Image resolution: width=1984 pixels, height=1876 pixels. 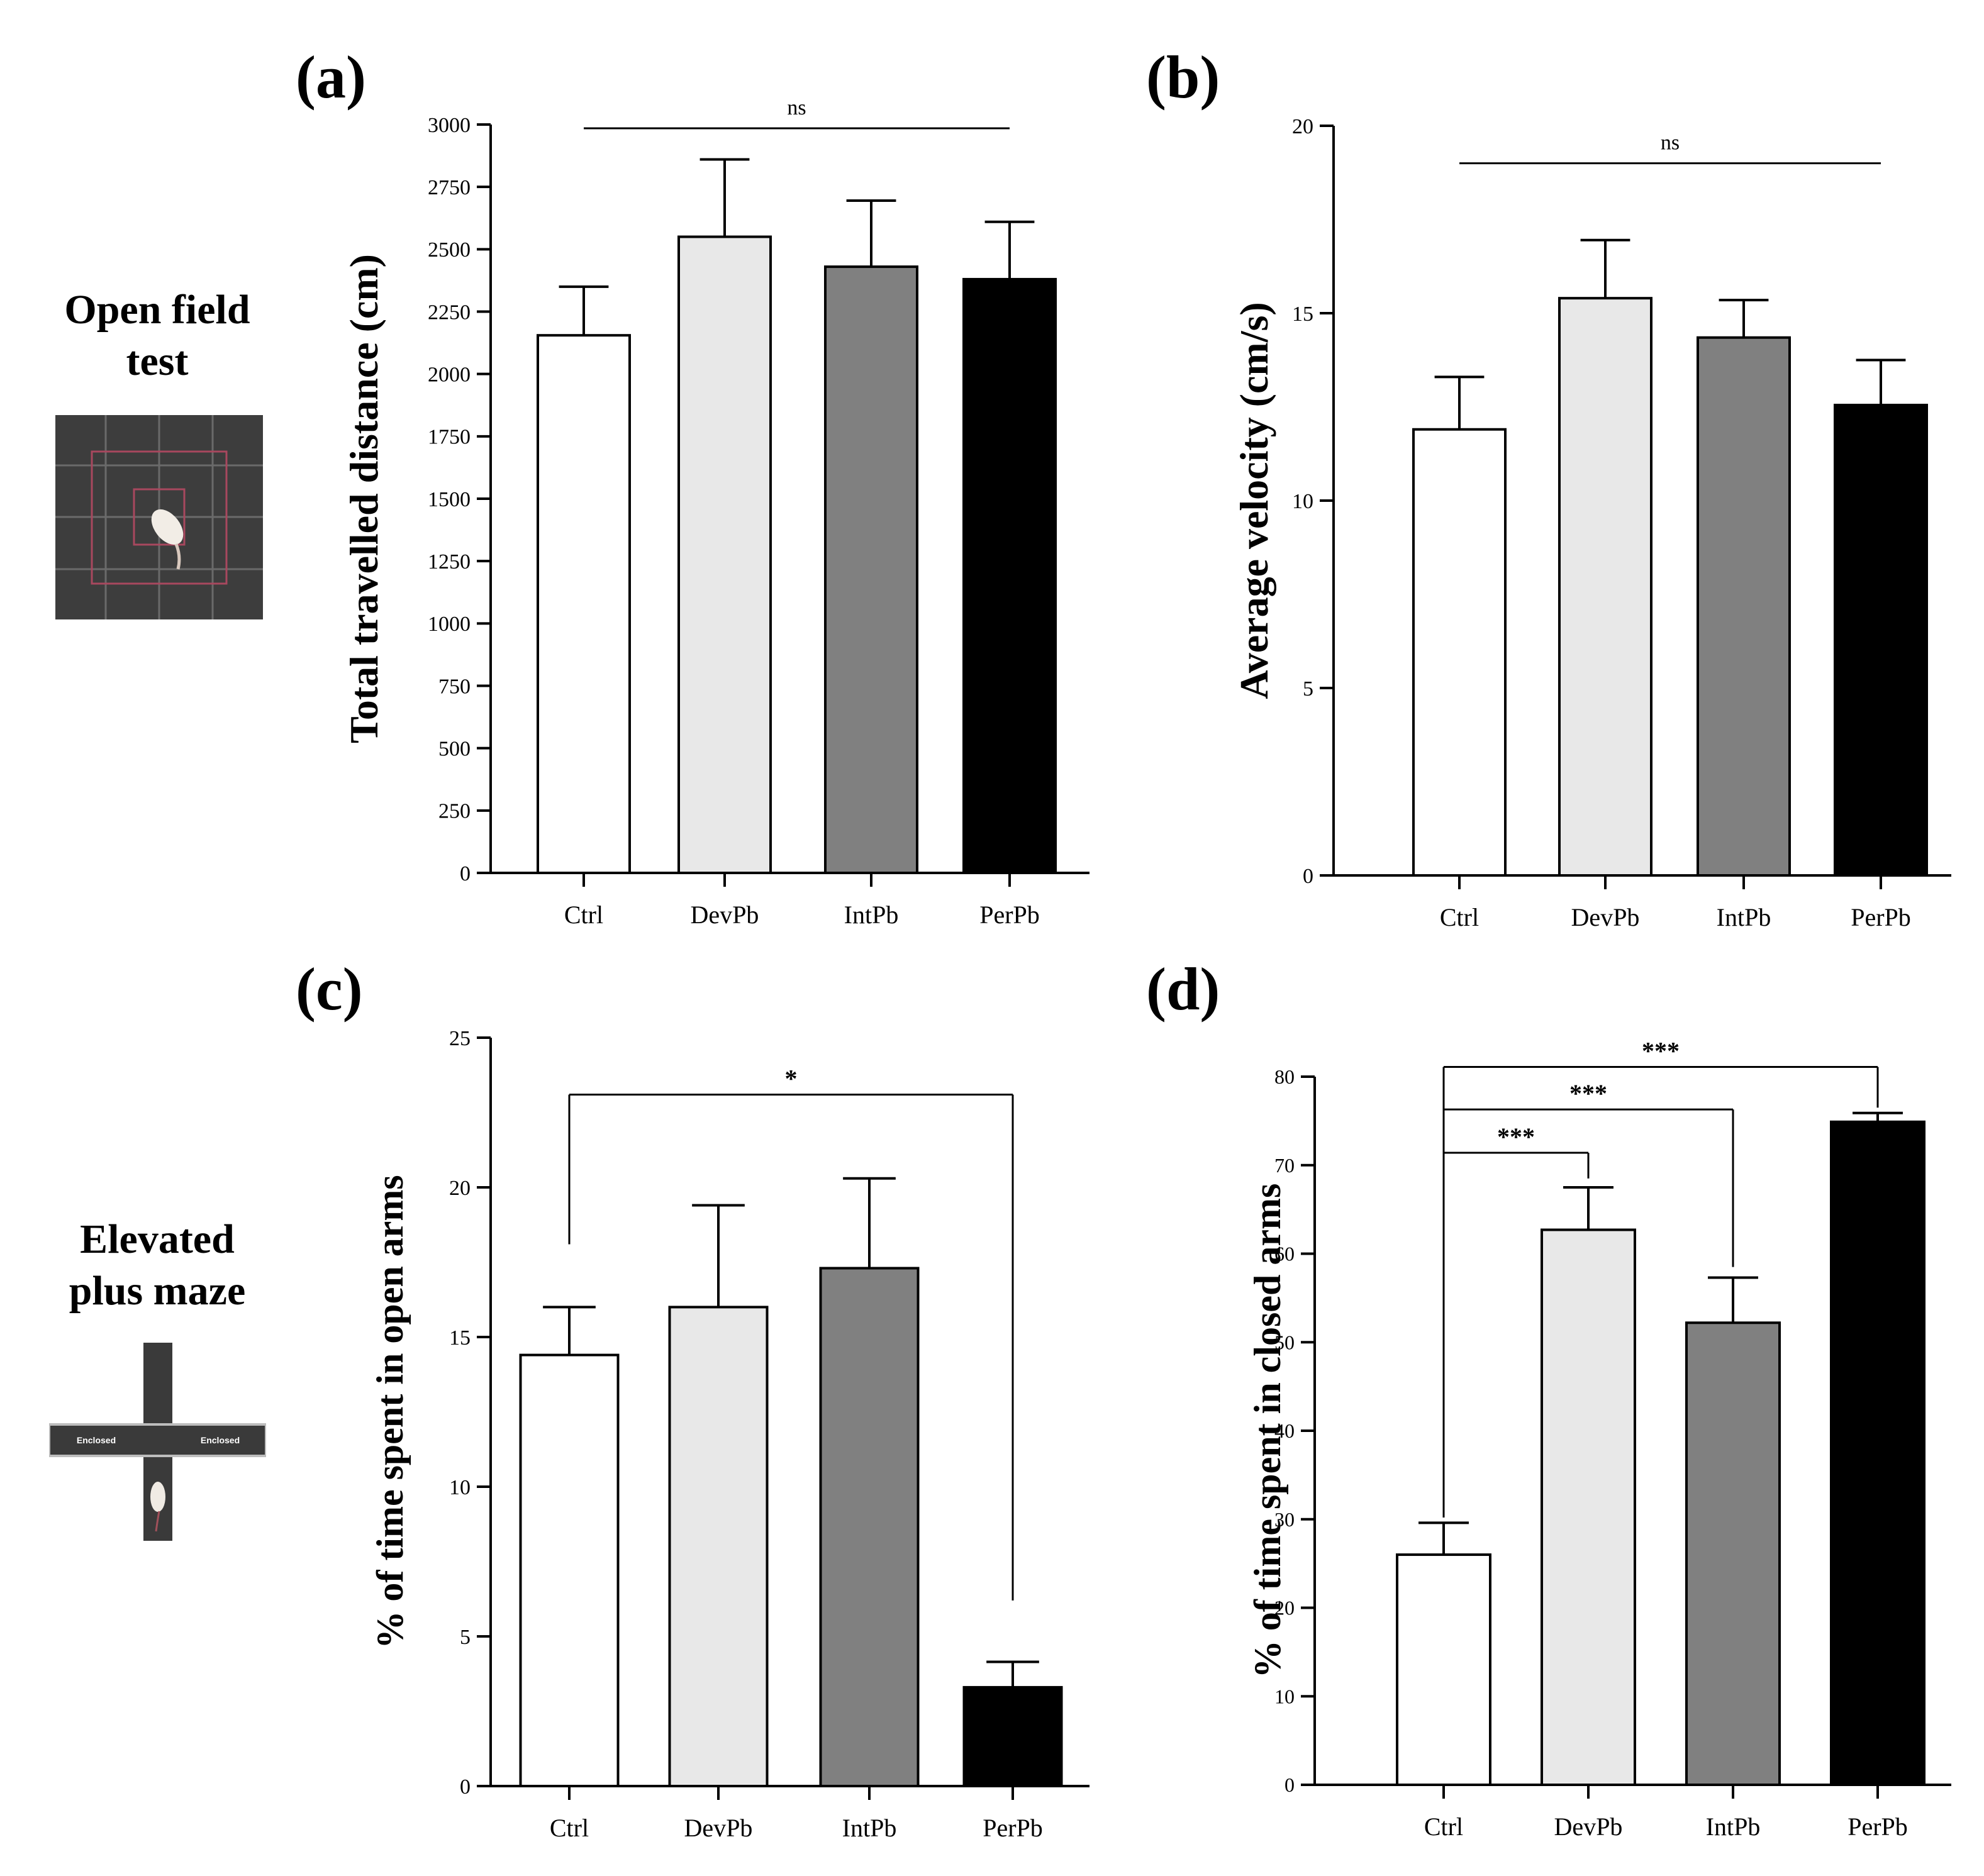 What do you see at coordinates (1183, 989) in the screenshot?
I see `panel-letter: (d)` at bounding box center [1183, 989].